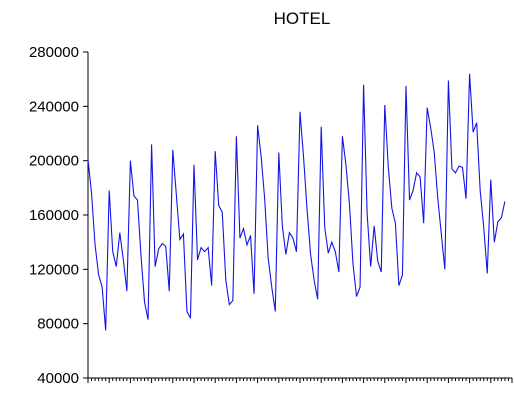 The width and height of the screenshot is (514, 406). What do you see at coordinates (54, 215) in the screenshot?
I see `y-tick-label: 160000` at bounding box center [54, 215].